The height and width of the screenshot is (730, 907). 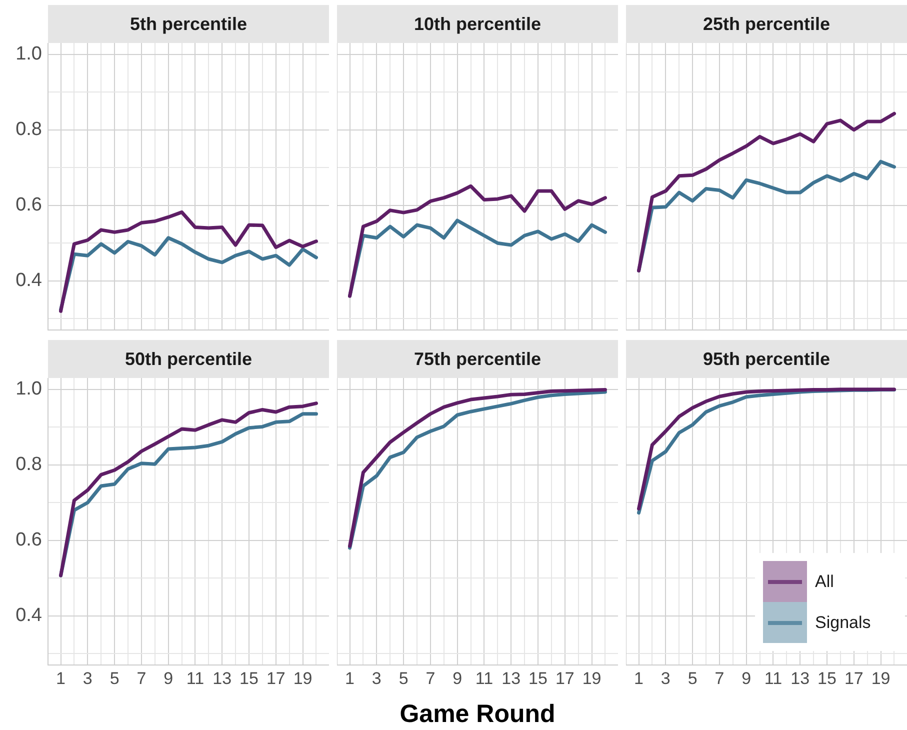 I want to click on legend-label: All, so click(x=824, y=582).